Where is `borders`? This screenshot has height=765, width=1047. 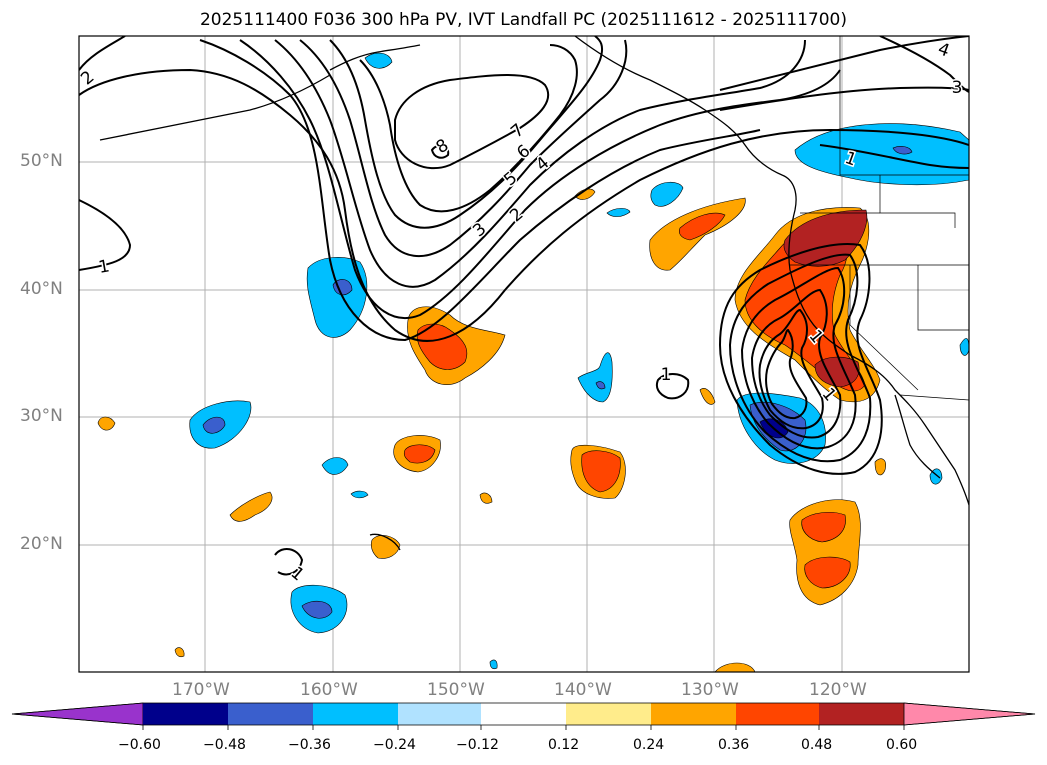 borders is located at coordinates (879, 218).